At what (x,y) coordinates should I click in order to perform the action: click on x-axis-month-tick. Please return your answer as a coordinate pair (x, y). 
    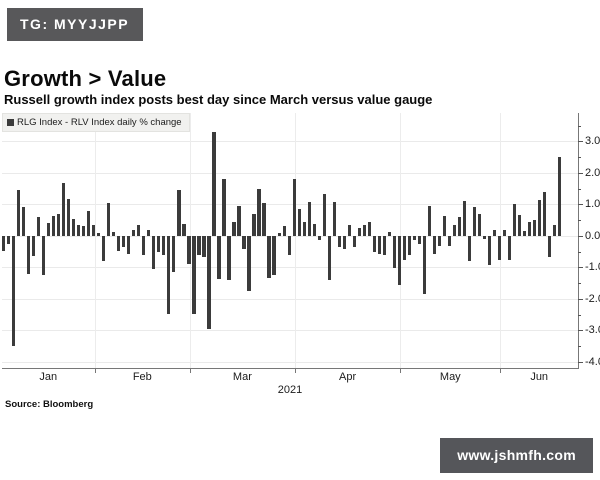
    Looking at the image, I should click on (401, 371).